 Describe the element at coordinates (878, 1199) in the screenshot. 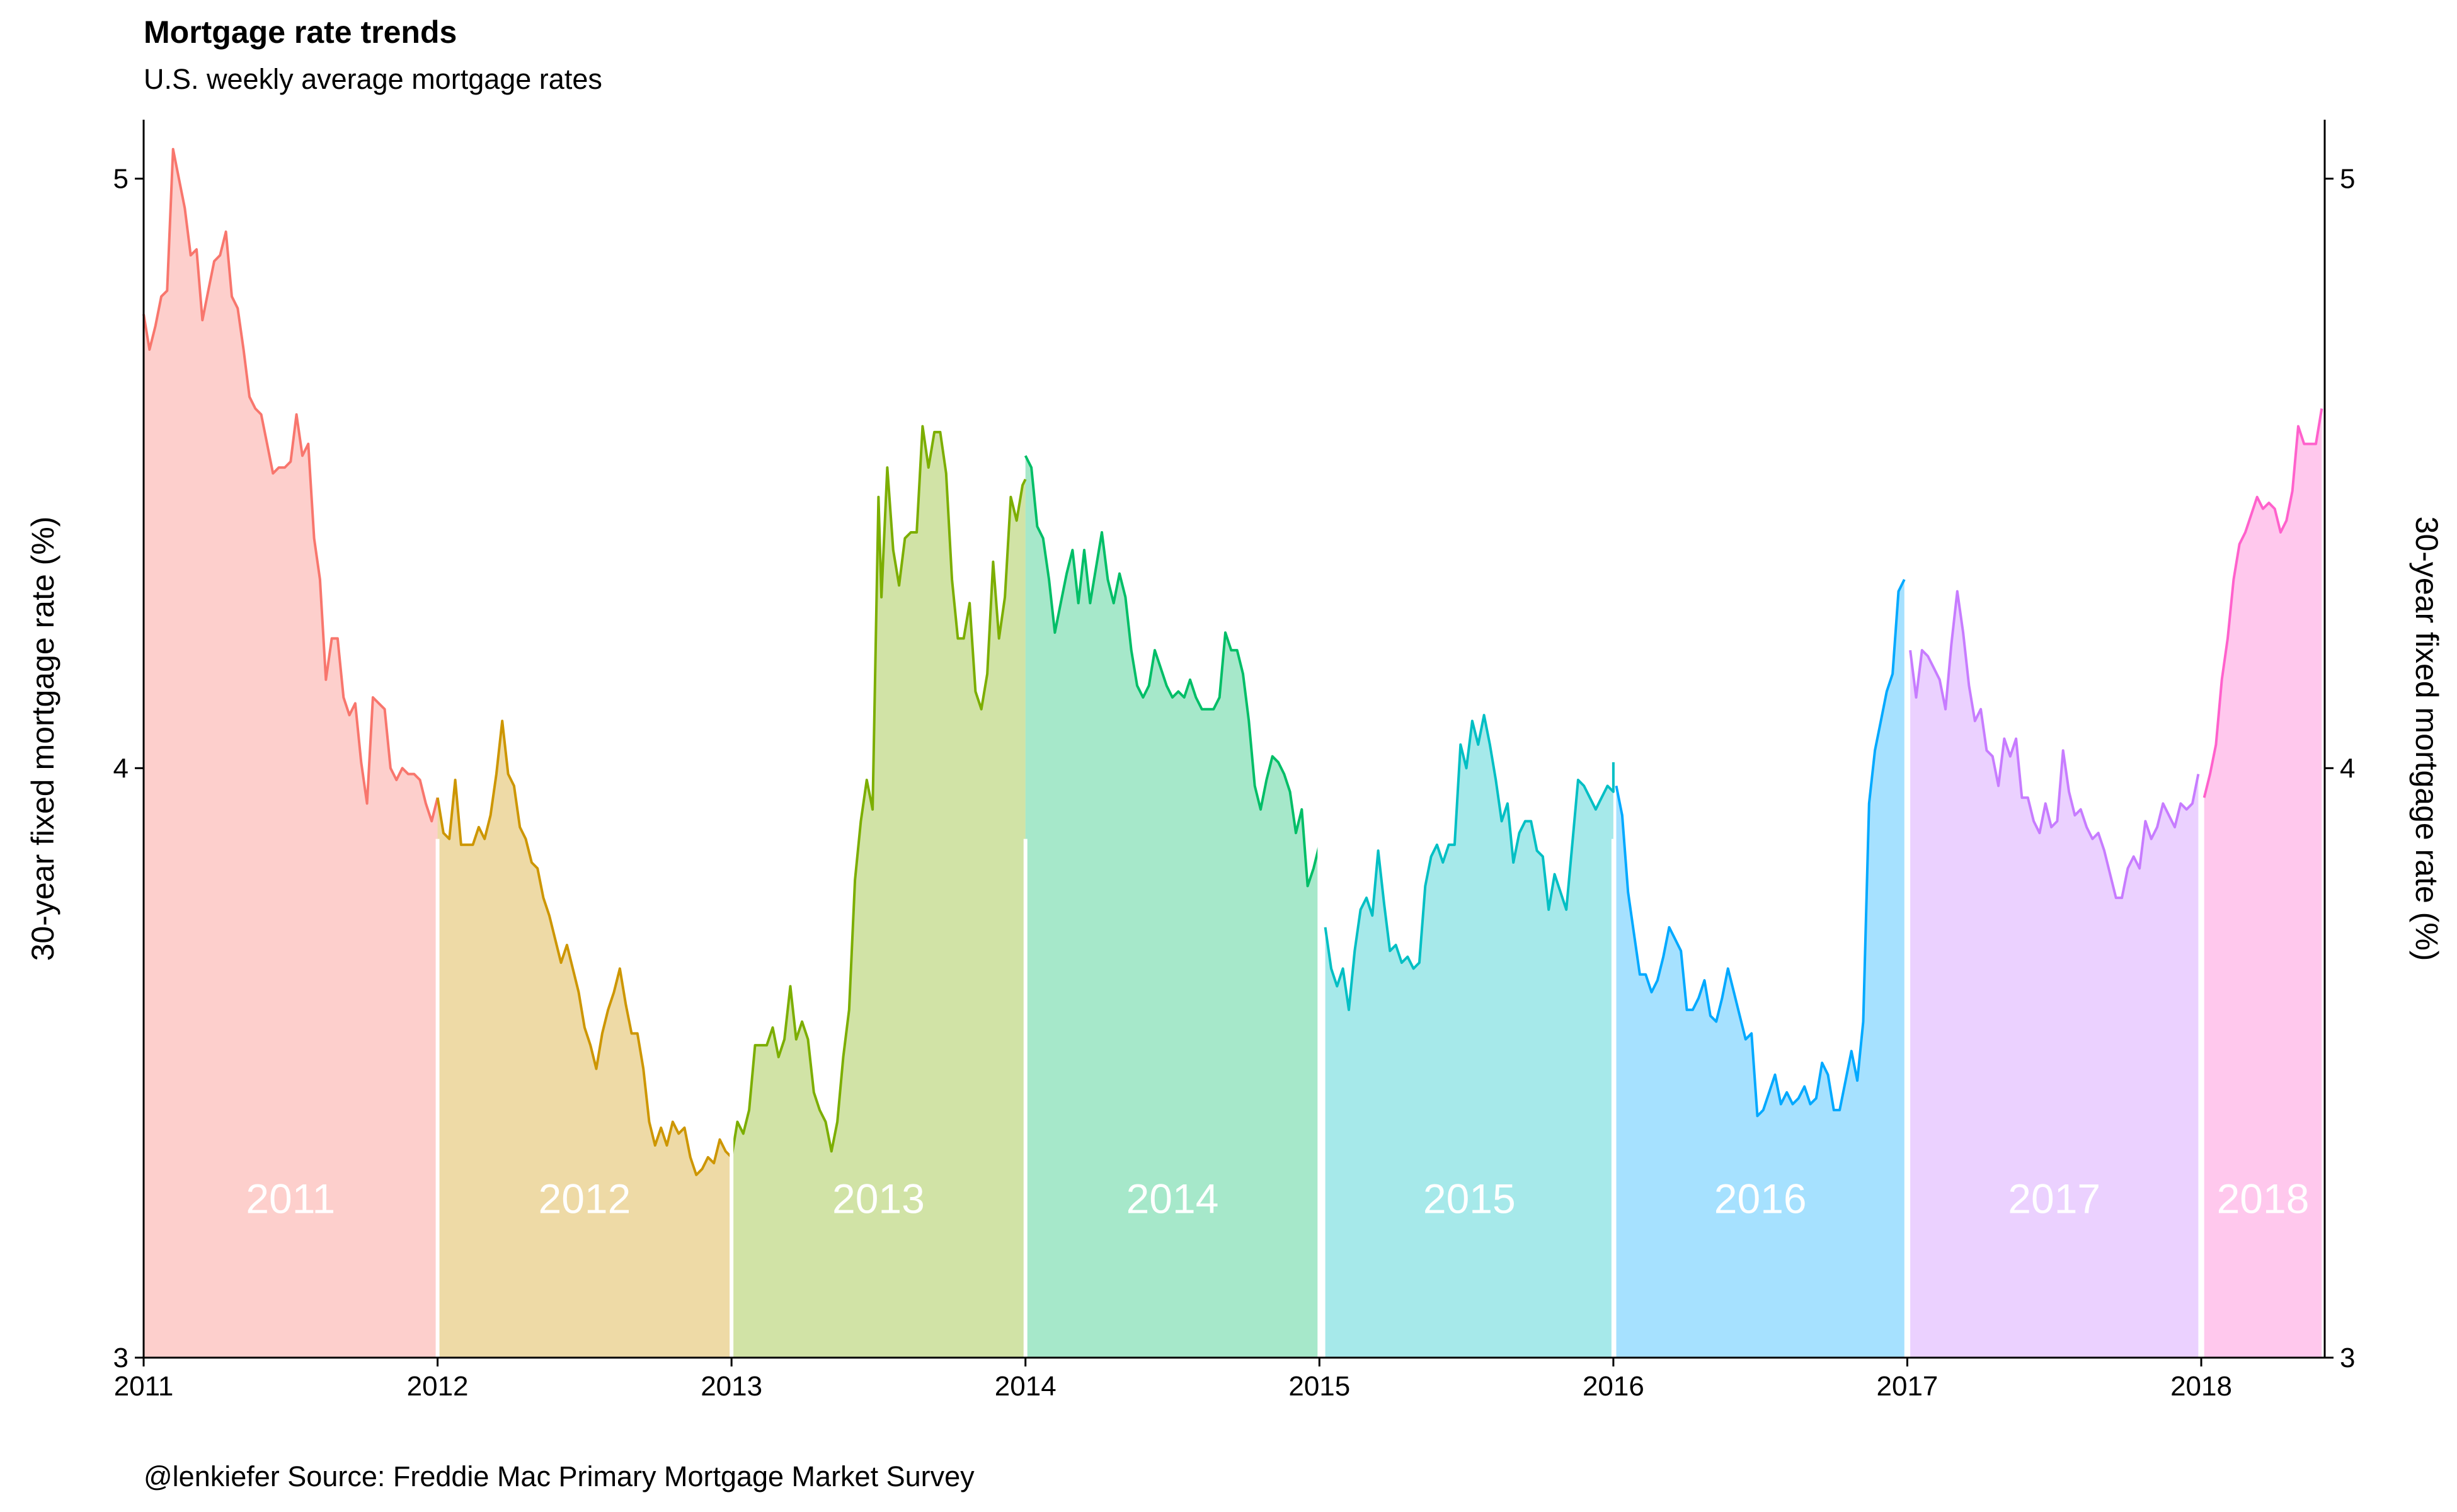

I see `year-label-2013: 2013` at that location.